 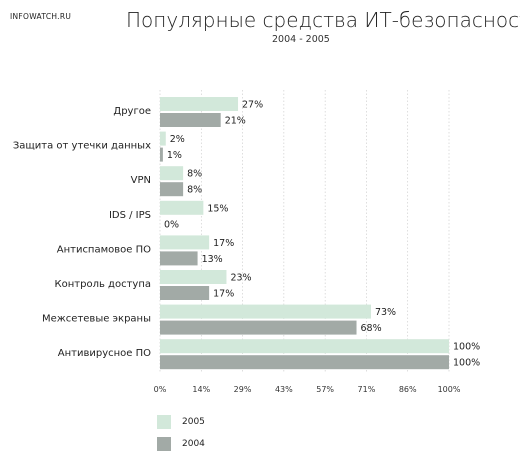 I want to click on legend-swatch-2004, so click(x=164, y=444).